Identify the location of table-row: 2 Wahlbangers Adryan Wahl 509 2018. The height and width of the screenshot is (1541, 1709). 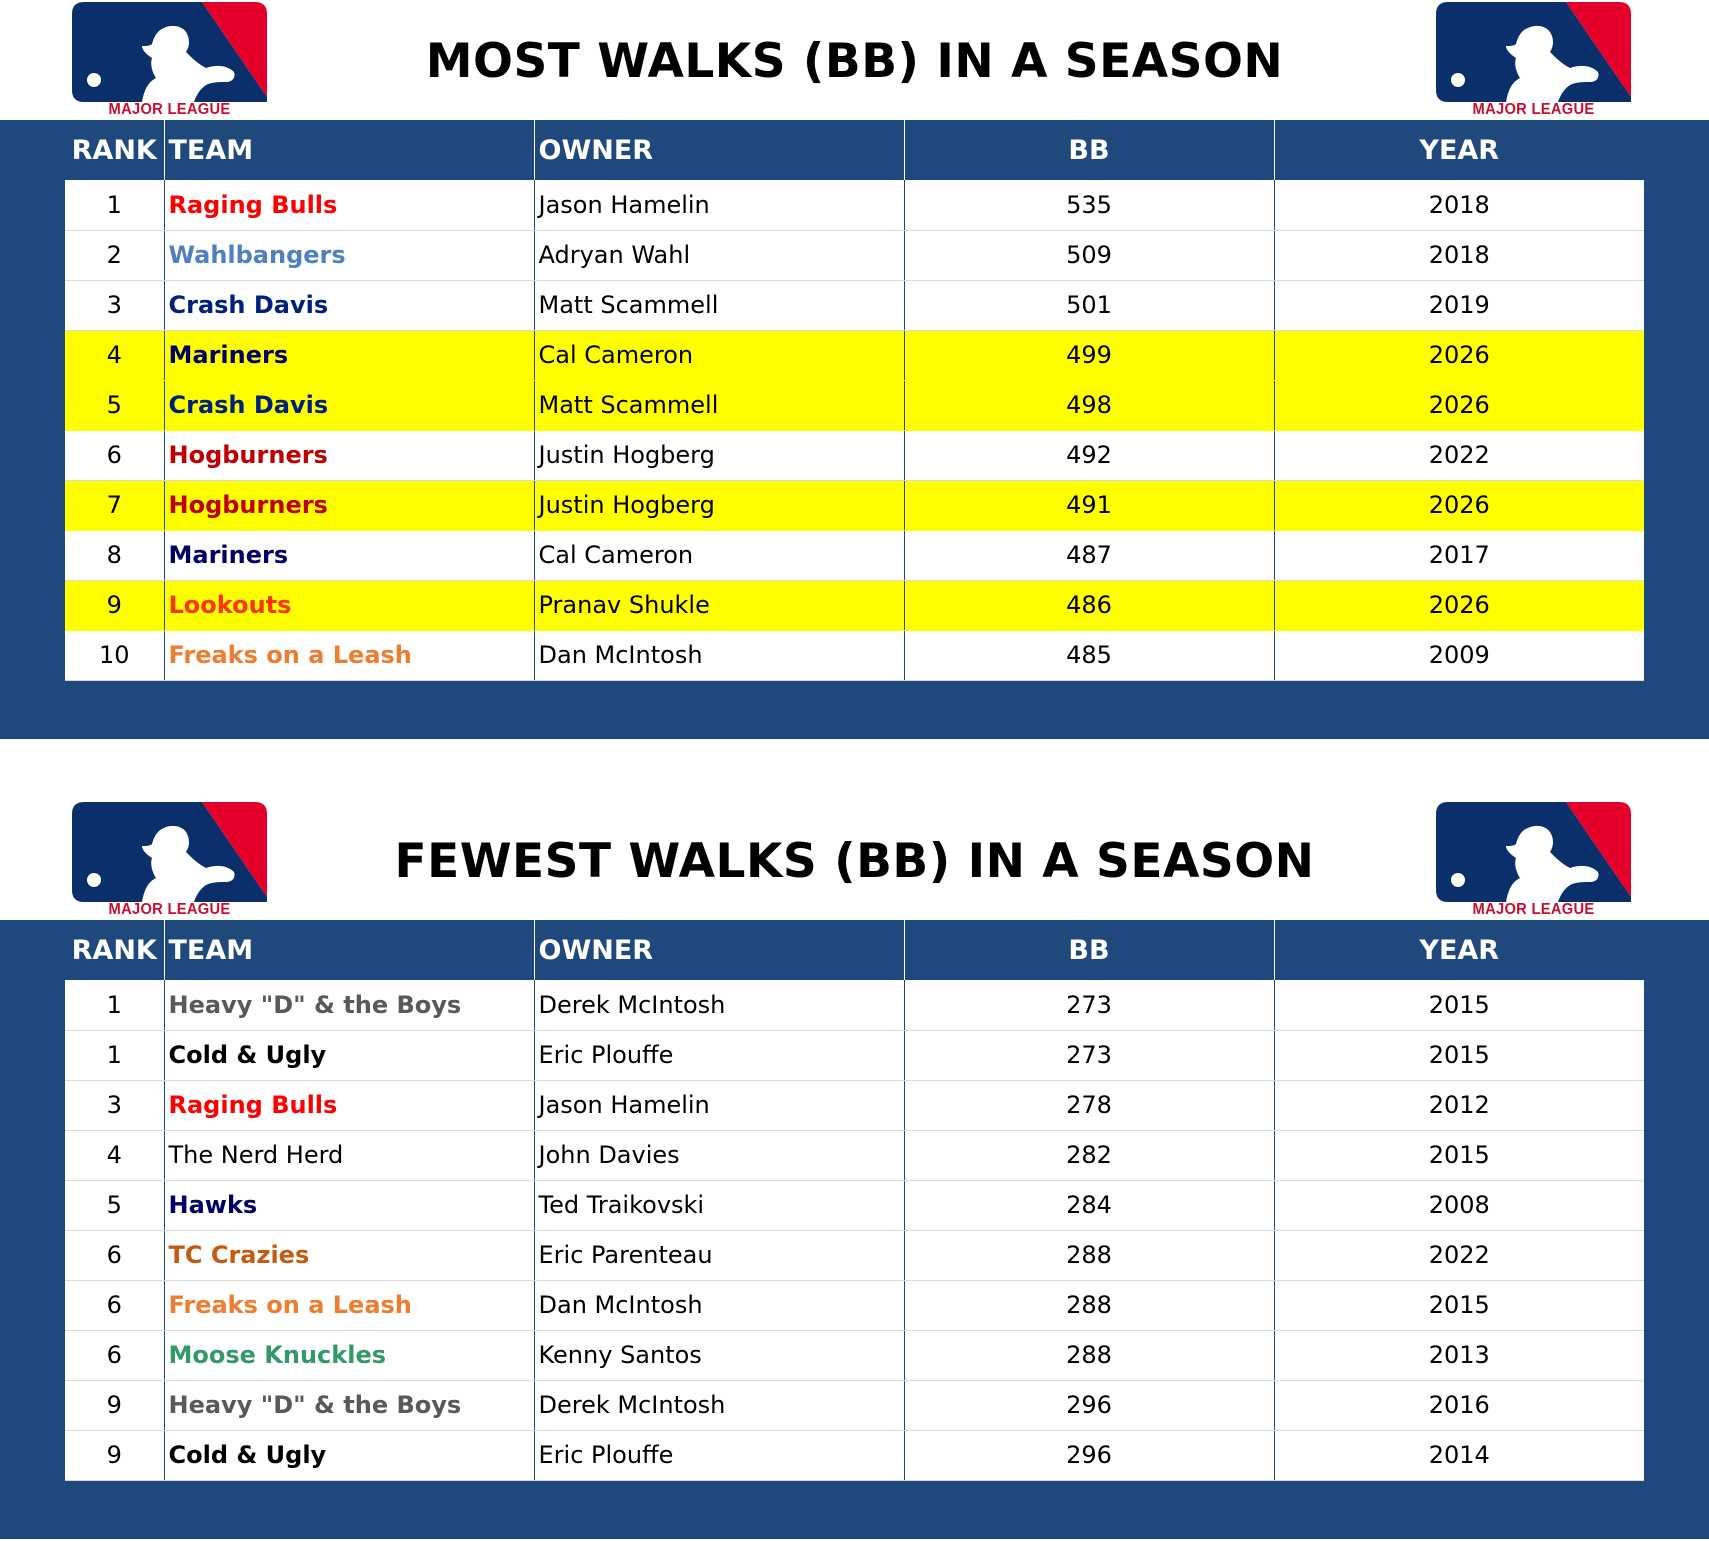
(854, 255).